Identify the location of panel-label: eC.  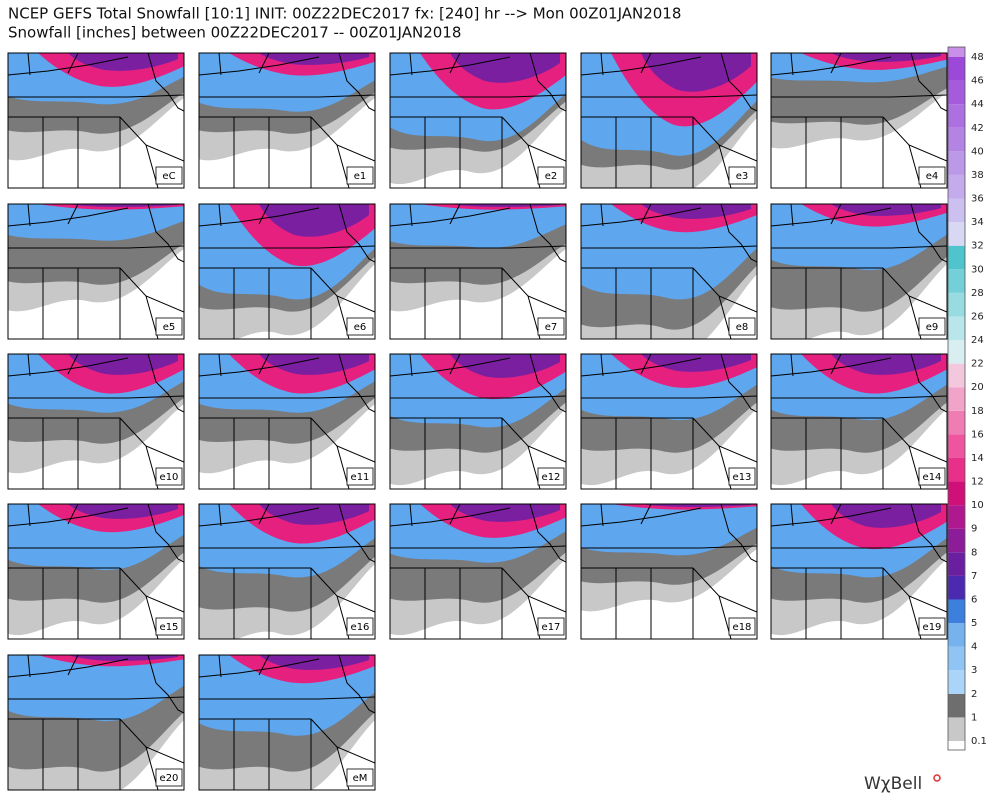
(168, 176).